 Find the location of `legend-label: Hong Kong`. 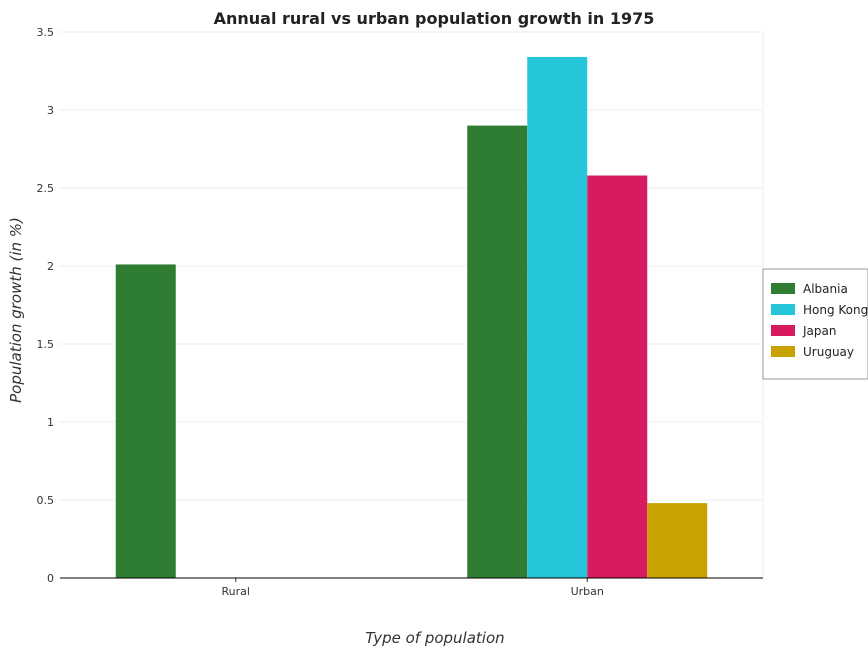

legend-label: Hong Kong is located at coordinates (835, 310).